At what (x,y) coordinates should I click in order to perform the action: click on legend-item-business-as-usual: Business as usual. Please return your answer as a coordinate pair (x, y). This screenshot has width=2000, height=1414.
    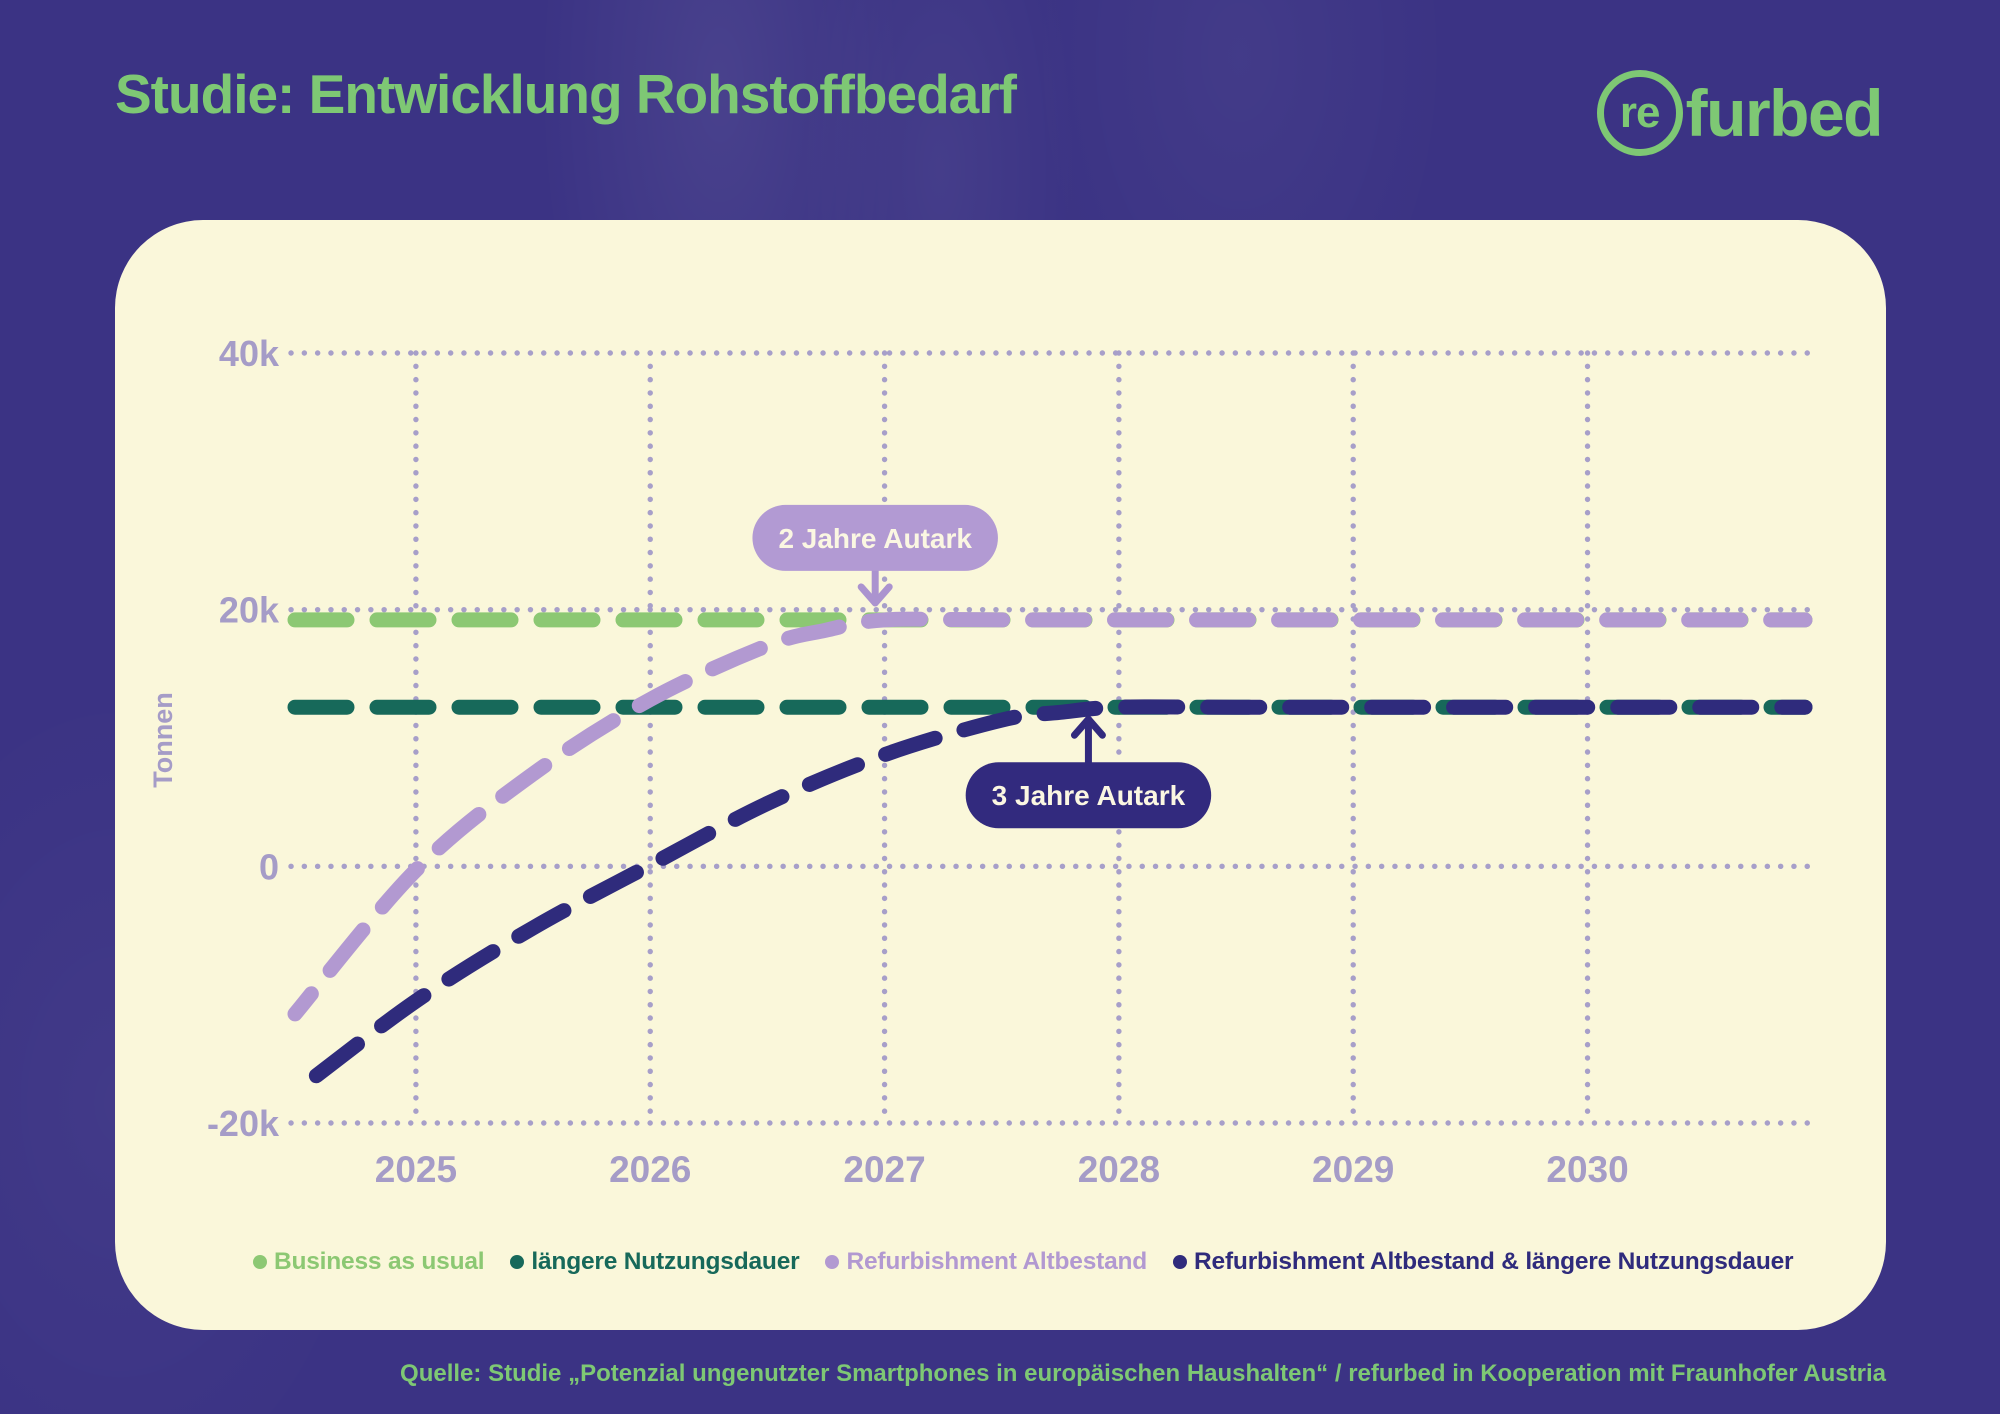
    Looking at the image, I should click on (369, 1262).